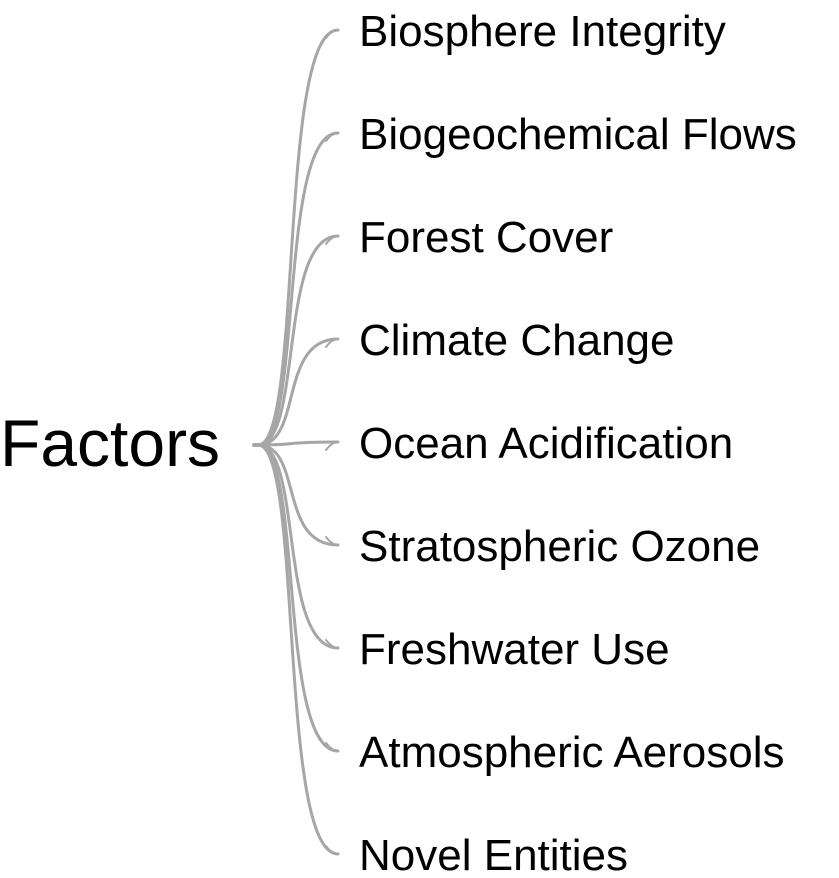 Image resolution: width=839 pixels, height=878 pixels. What do you see at coordinates (486, 237) in the screenshot?
I see `leaf-node-label: Forest Cover` at bounding box center [486, 237].